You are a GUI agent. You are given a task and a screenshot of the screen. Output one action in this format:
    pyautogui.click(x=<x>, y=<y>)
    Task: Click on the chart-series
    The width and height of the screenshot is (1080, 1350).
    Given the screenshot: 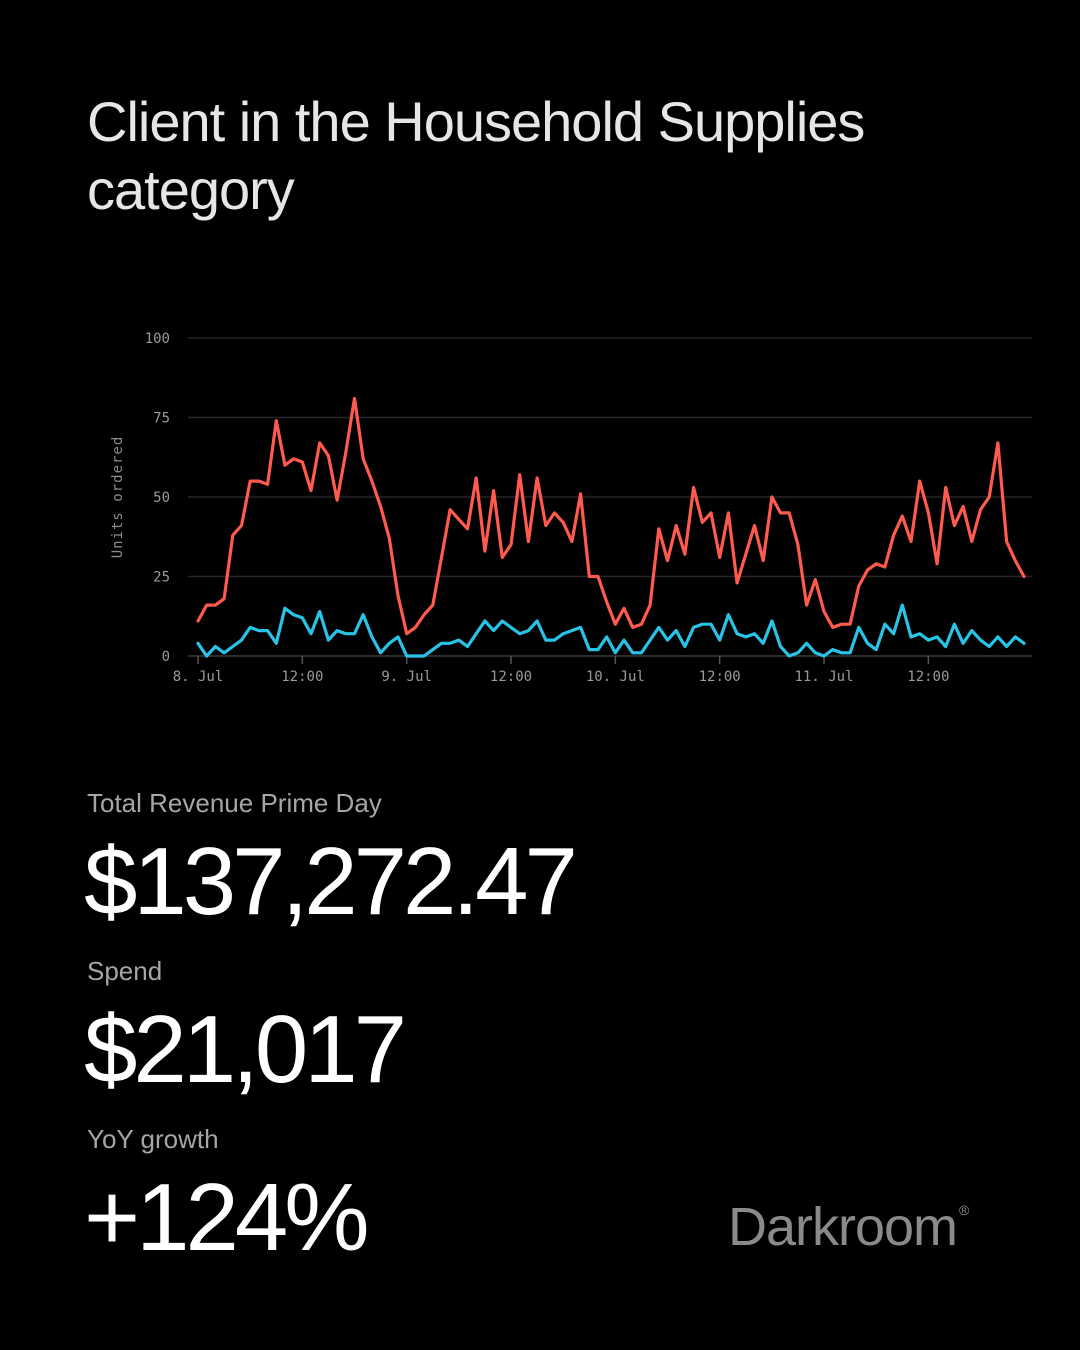 What is the action you would take?
    pyautogui.click(x=611, y=527)
    